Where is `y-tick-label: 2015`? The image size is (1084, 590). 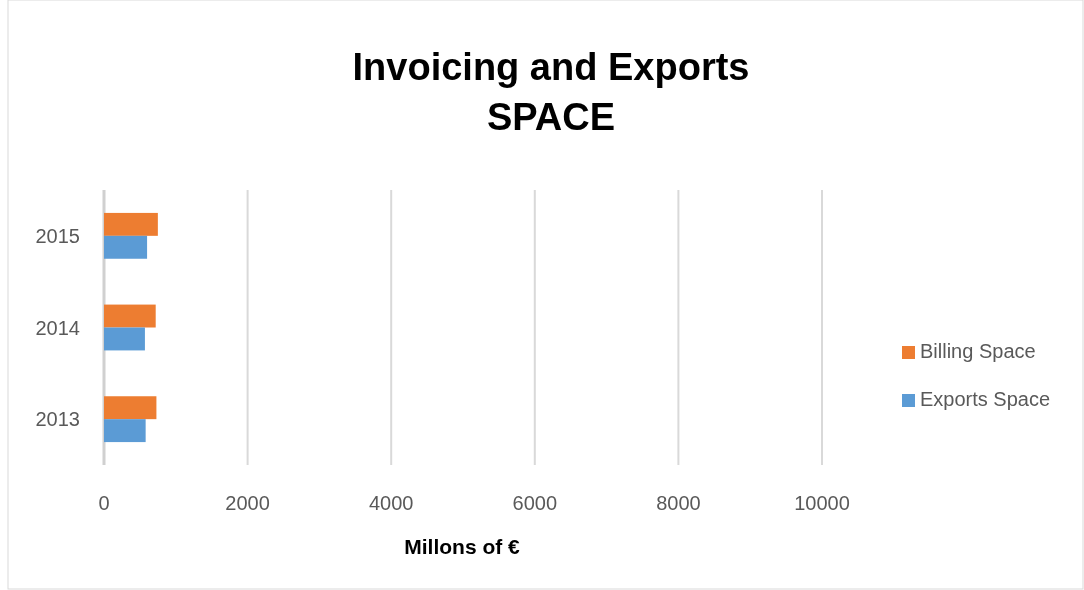
y-tick-label: 2015 is located at coordinates (57, 235).